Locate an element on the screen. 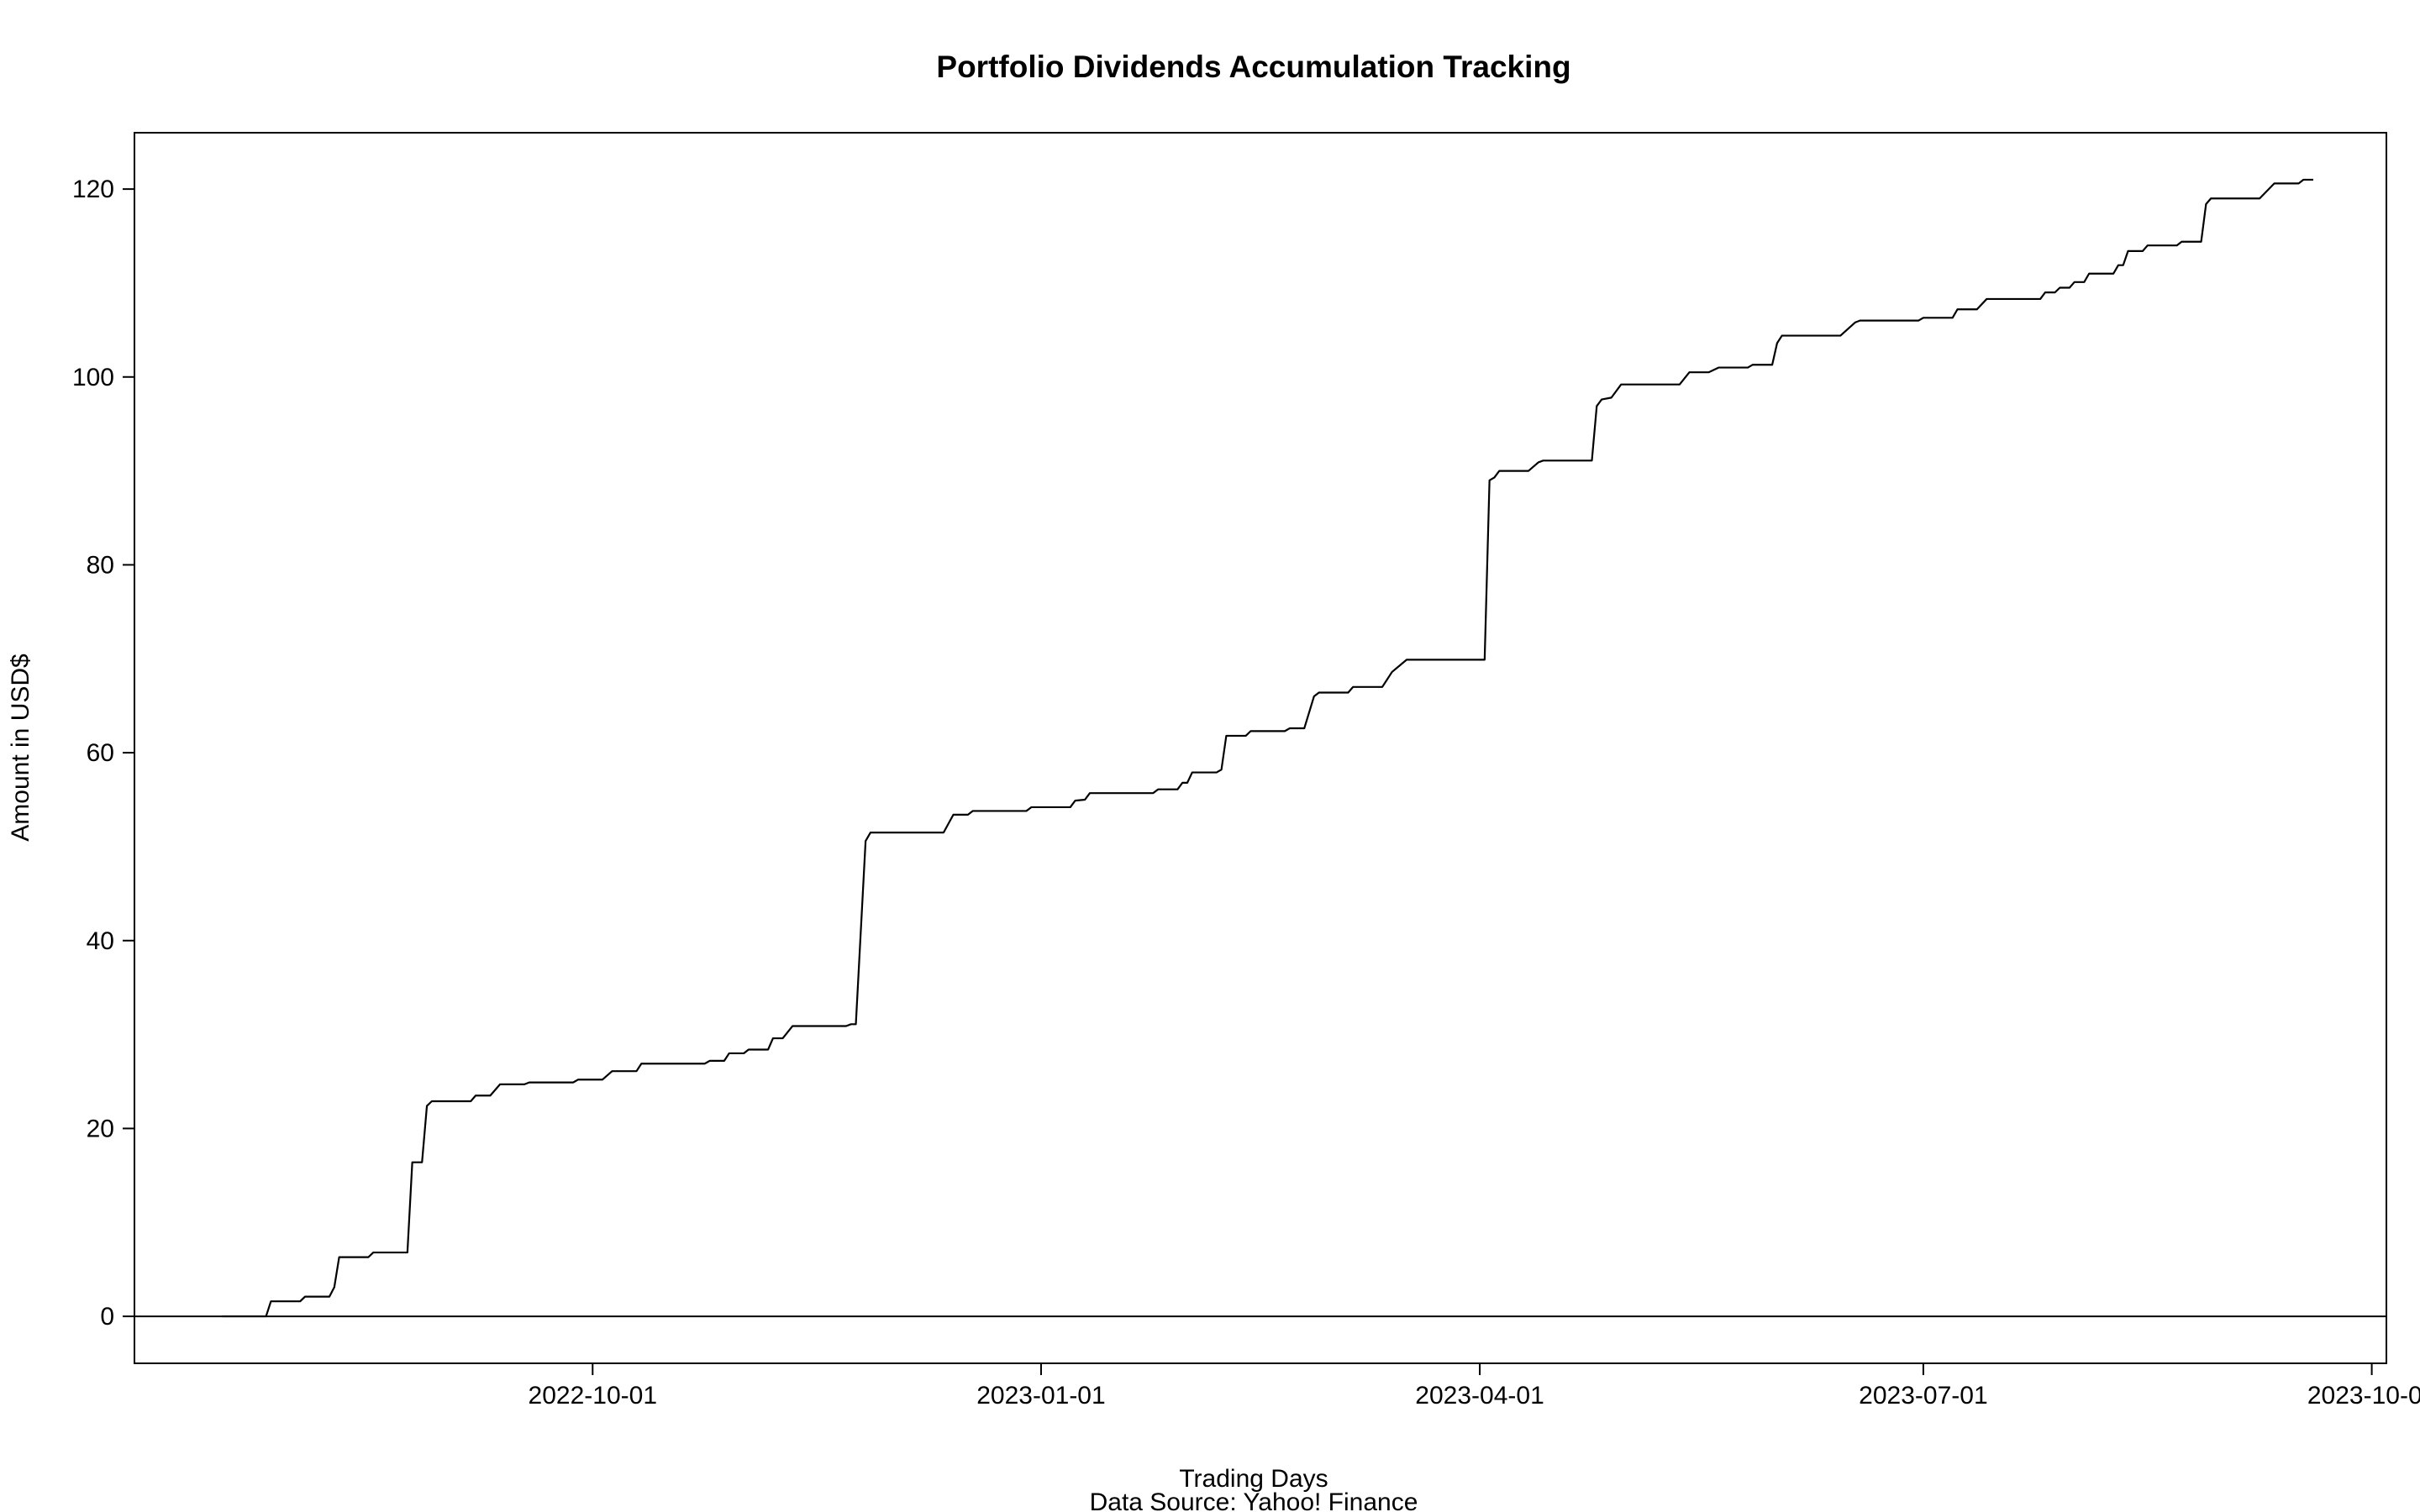 This screenshot has width=2420, height=1512. x-tick-label: 2022-10-01 is located at coordinates (593, 1396).